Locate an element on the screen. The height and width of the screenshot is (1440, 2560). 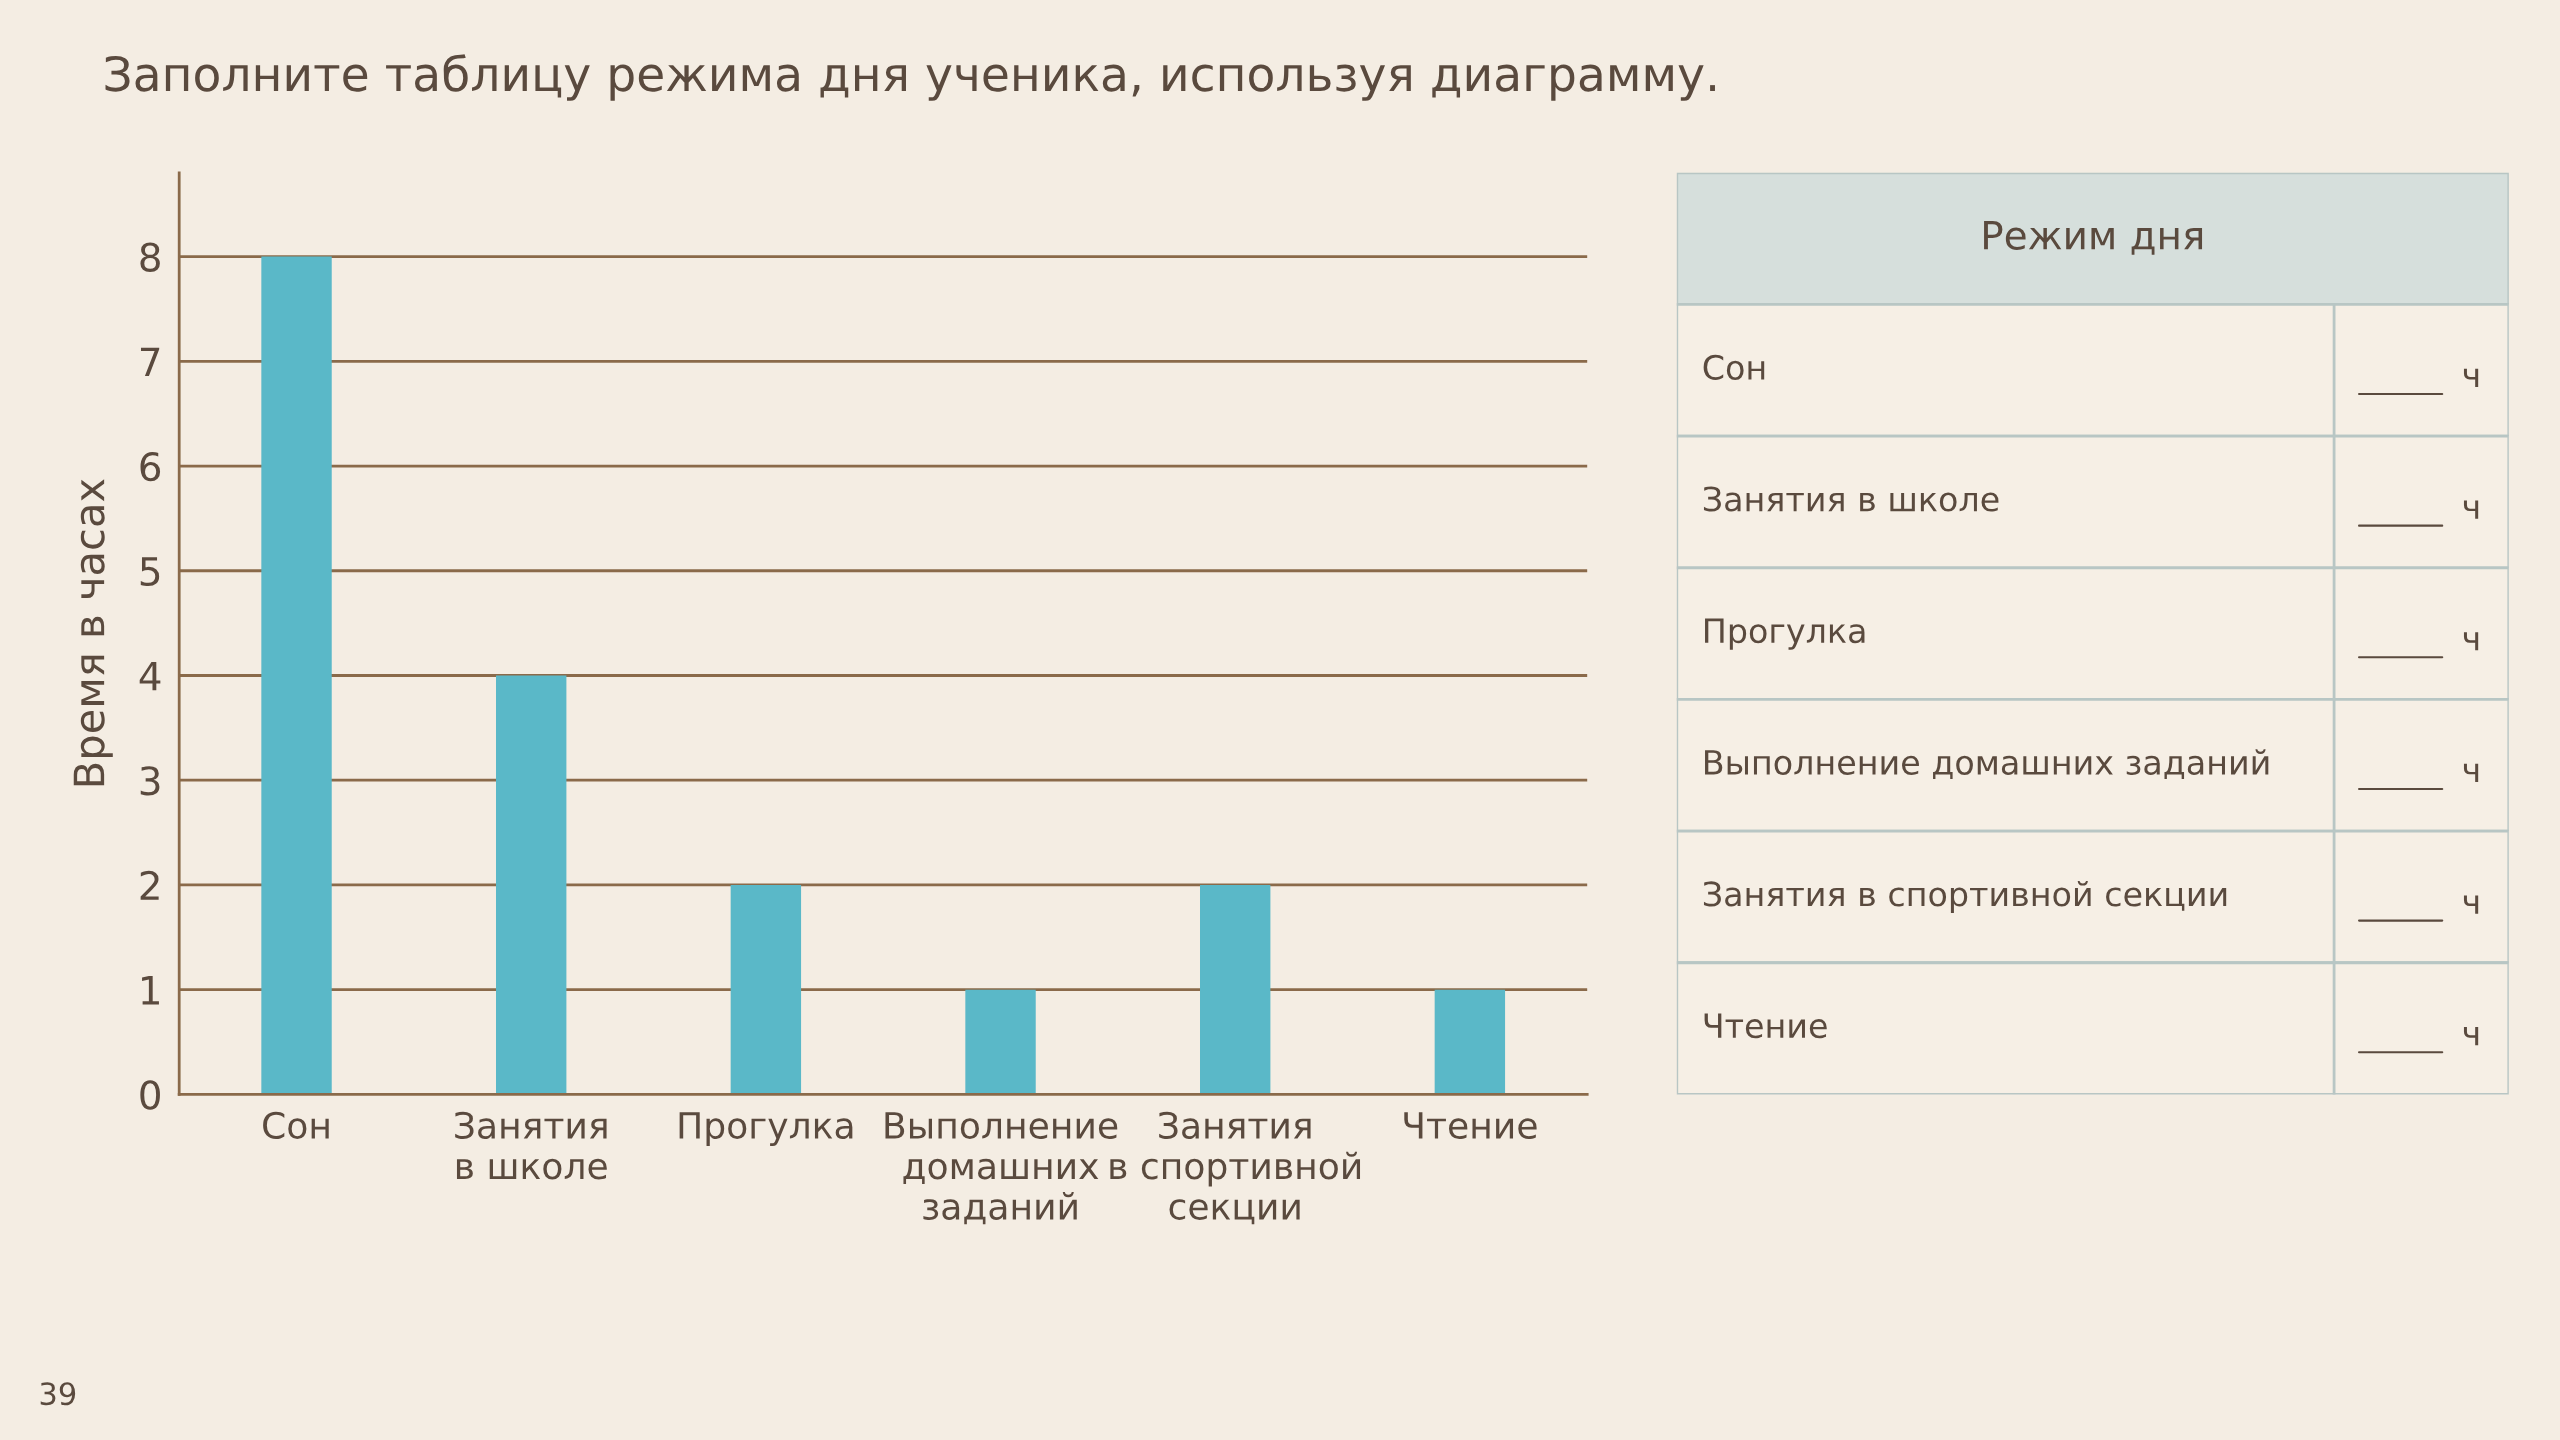
category-label: Занятия в школе is located at coordinates (1851, 499).